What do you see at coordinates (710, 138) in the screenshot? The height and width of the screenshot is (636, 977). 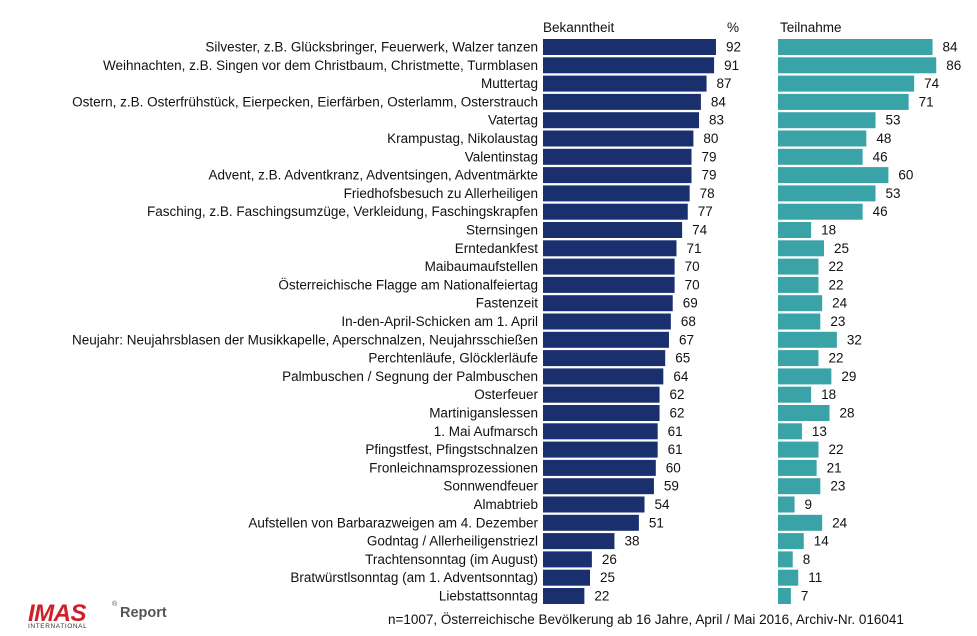 I see `value-label-bekanntheit: 80` at bounding box center [710, 138].